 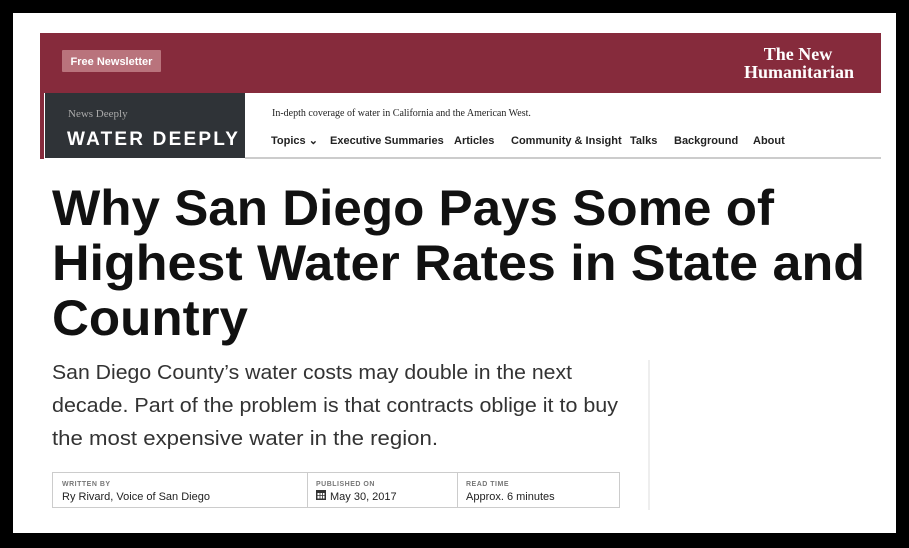 What do you see at coordinates (487, 484) in the screenshot?
I see `meta-label: READ TIME` at bounding box center [487, 484].